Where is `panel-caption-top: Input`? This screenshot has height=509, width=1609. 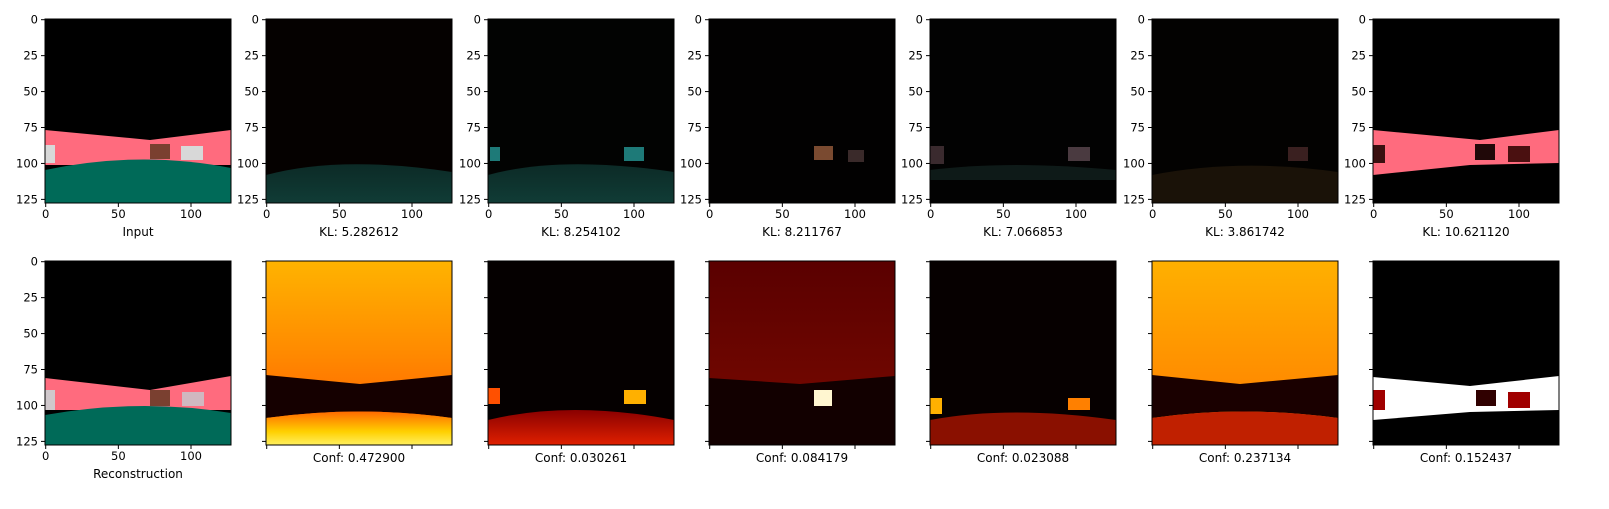
panel-caption-top: Input is located at coordinates (137, 232).